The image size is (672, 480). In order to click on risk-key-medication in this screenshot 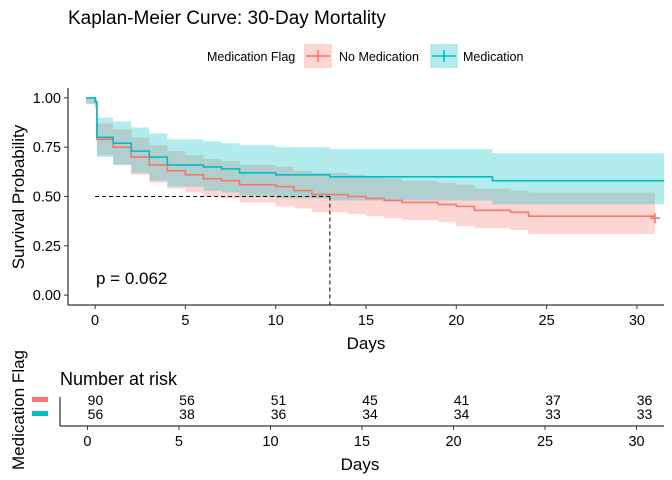, I will do `click(40, 413)`.